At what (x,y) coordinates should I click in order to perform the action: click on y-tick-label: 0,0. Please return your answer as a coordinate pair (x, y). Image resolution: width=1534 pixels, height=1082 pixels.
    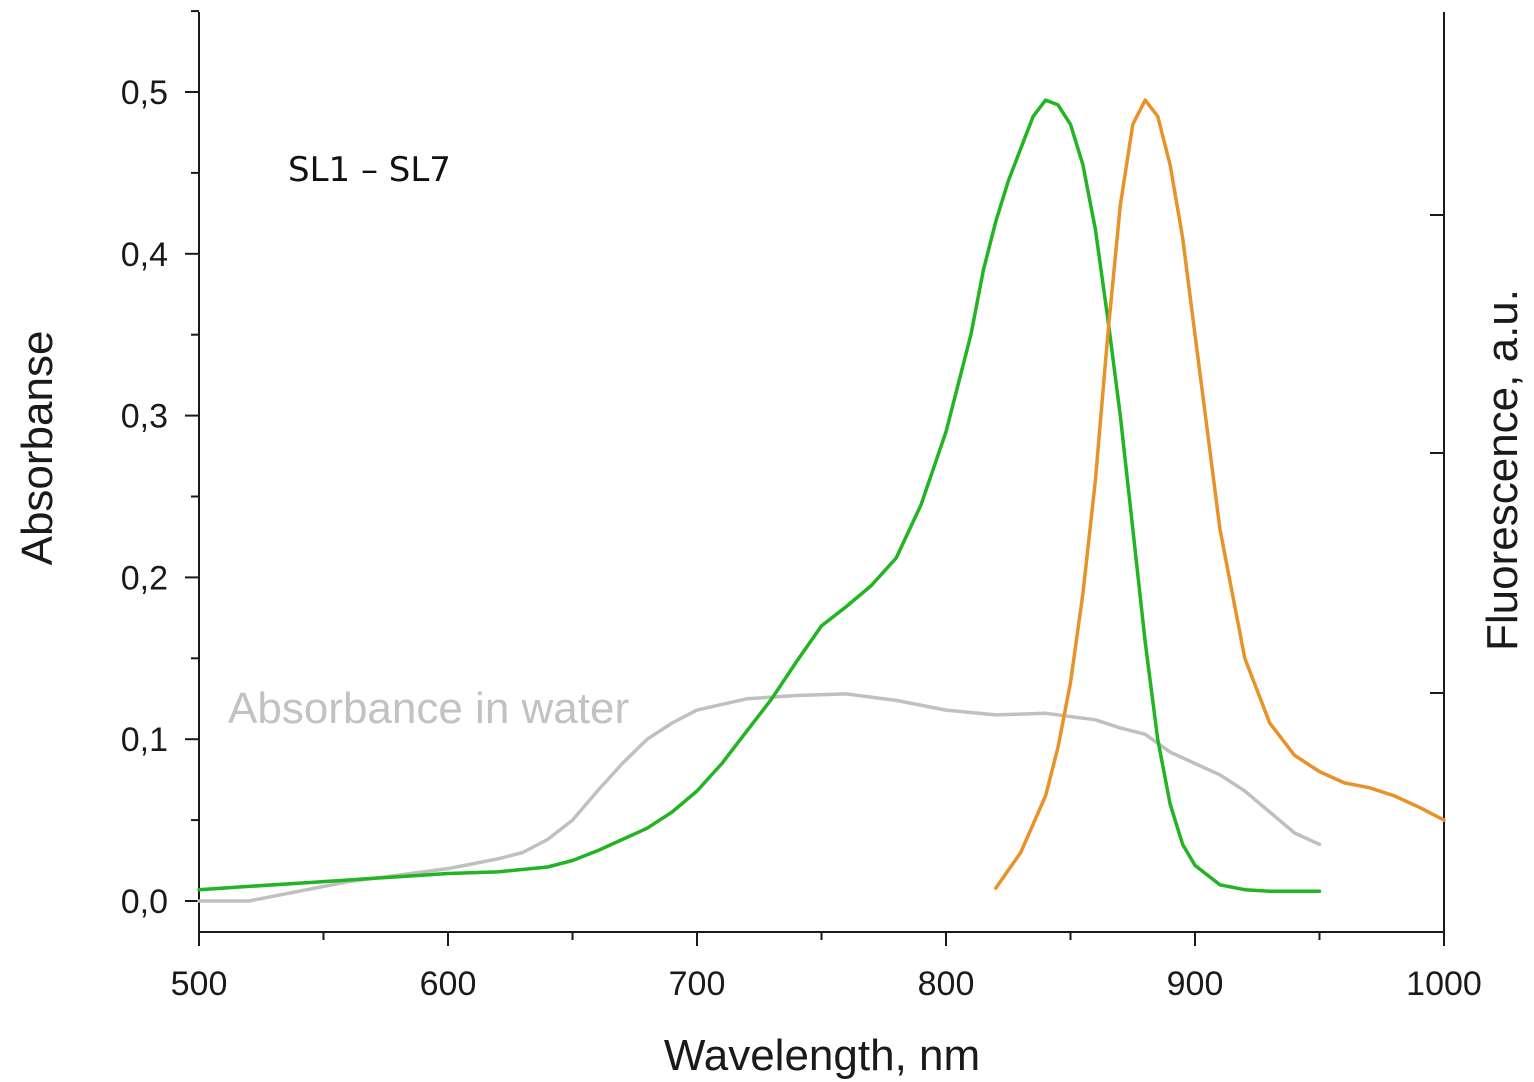
    Looking at the image, I should click on (144, 902).